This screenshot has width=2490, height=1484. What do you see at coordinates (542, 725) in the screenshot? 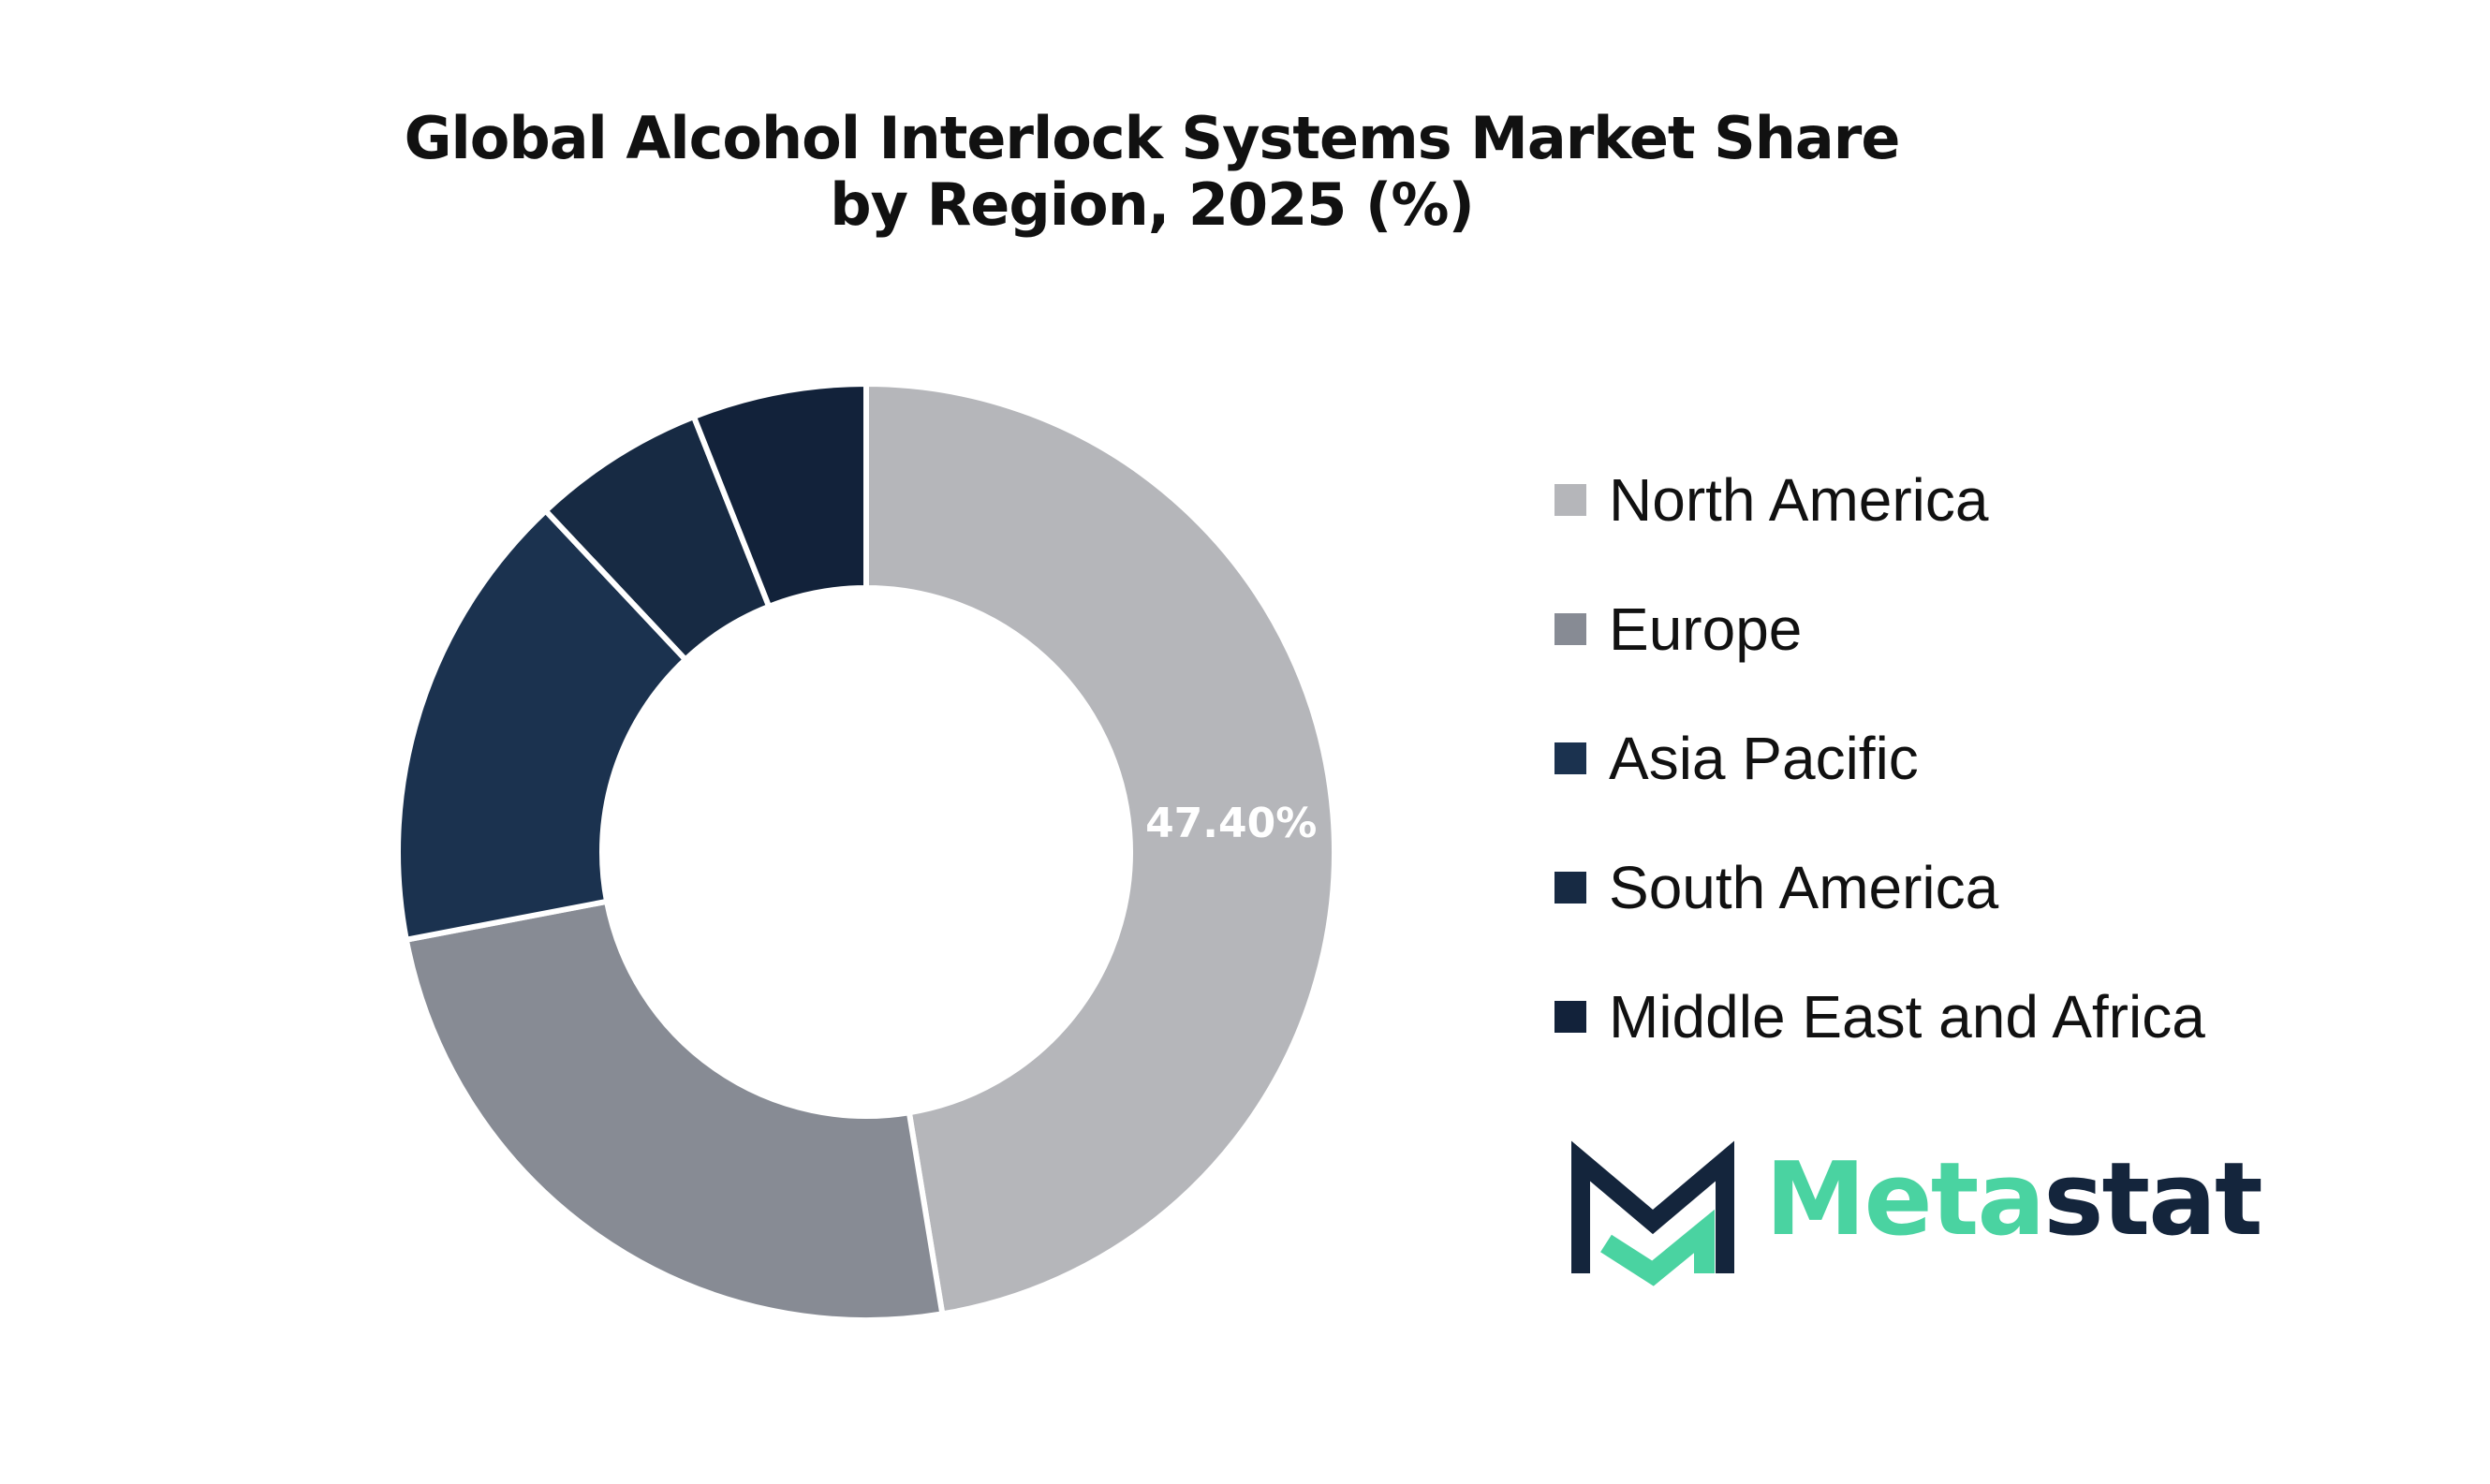
I see `donut-slice-asia-pacific` at bounding box center [542, 725].